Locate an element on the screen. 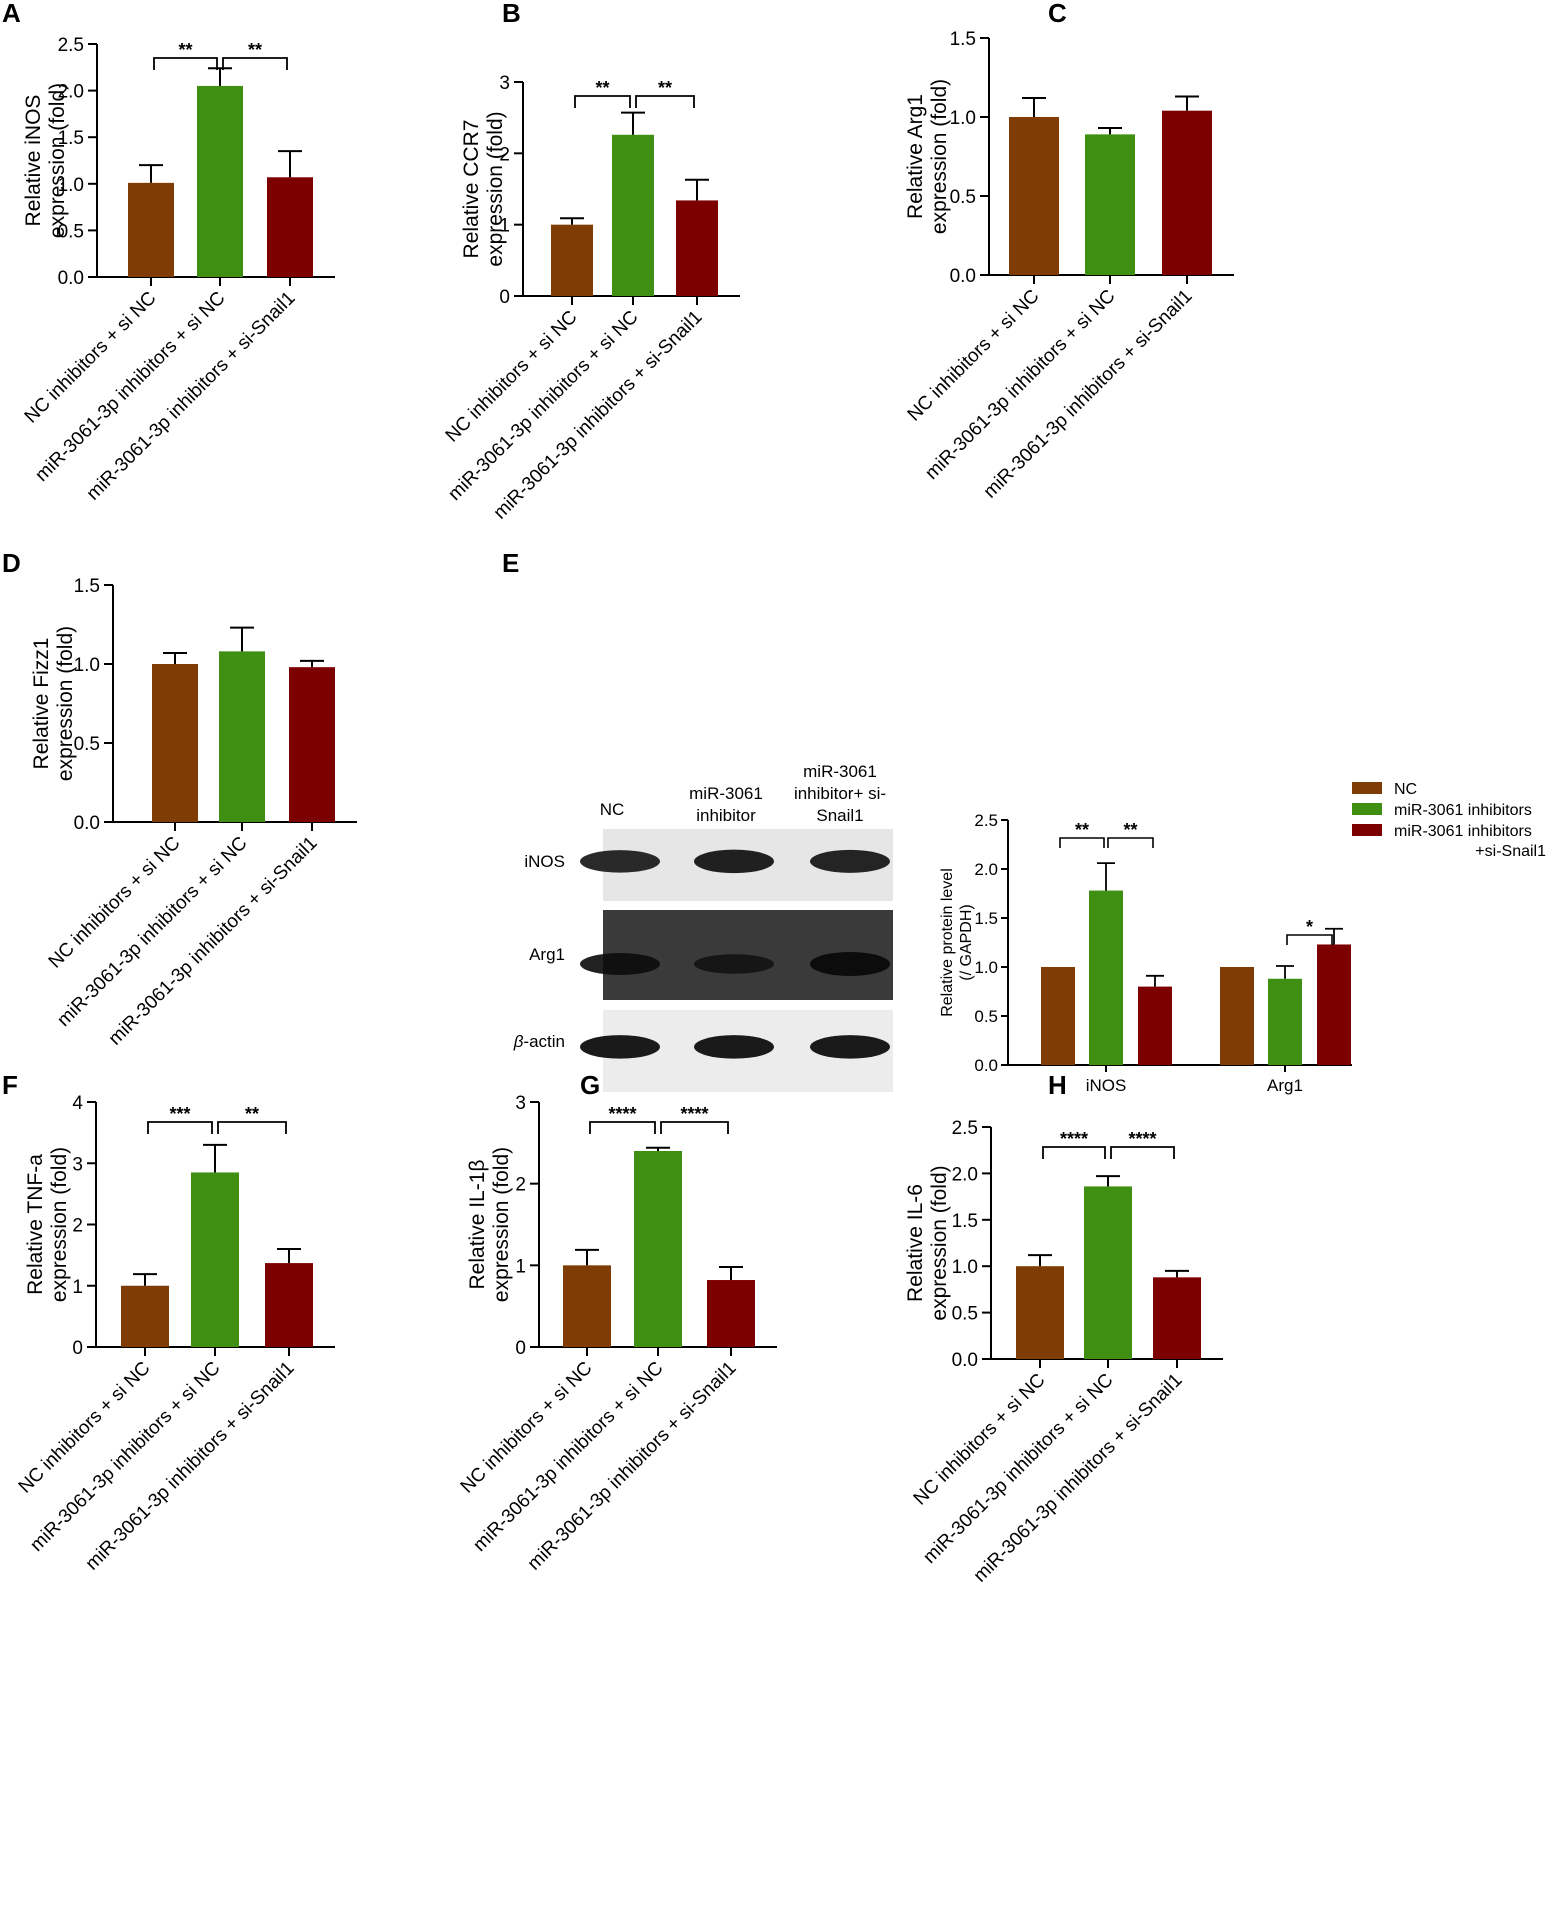 The height and width of the screenshot is (1905, 1554). panel-letter: C is located at coordinates (1057, 14).